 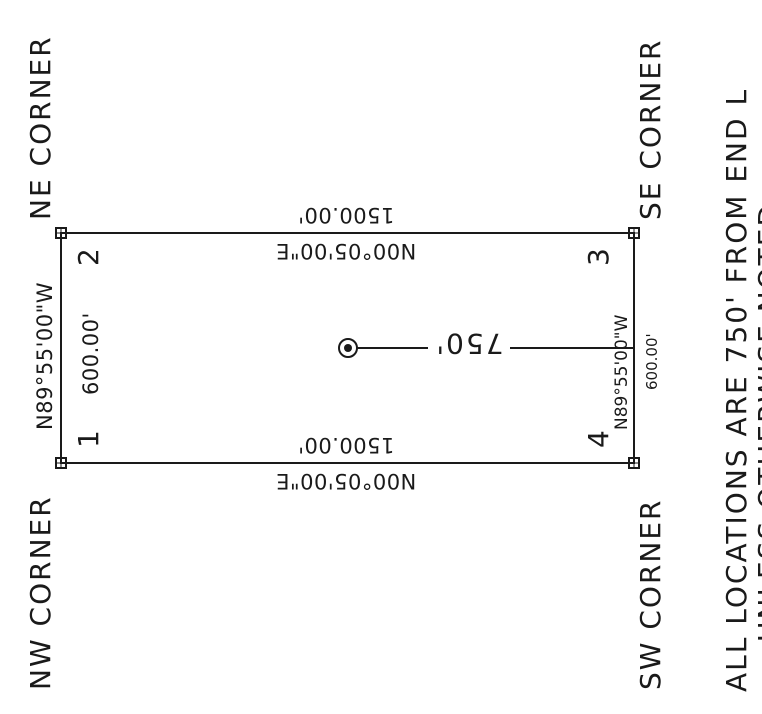 I want to click on corner-marker-se, so click(x=634, y=233).